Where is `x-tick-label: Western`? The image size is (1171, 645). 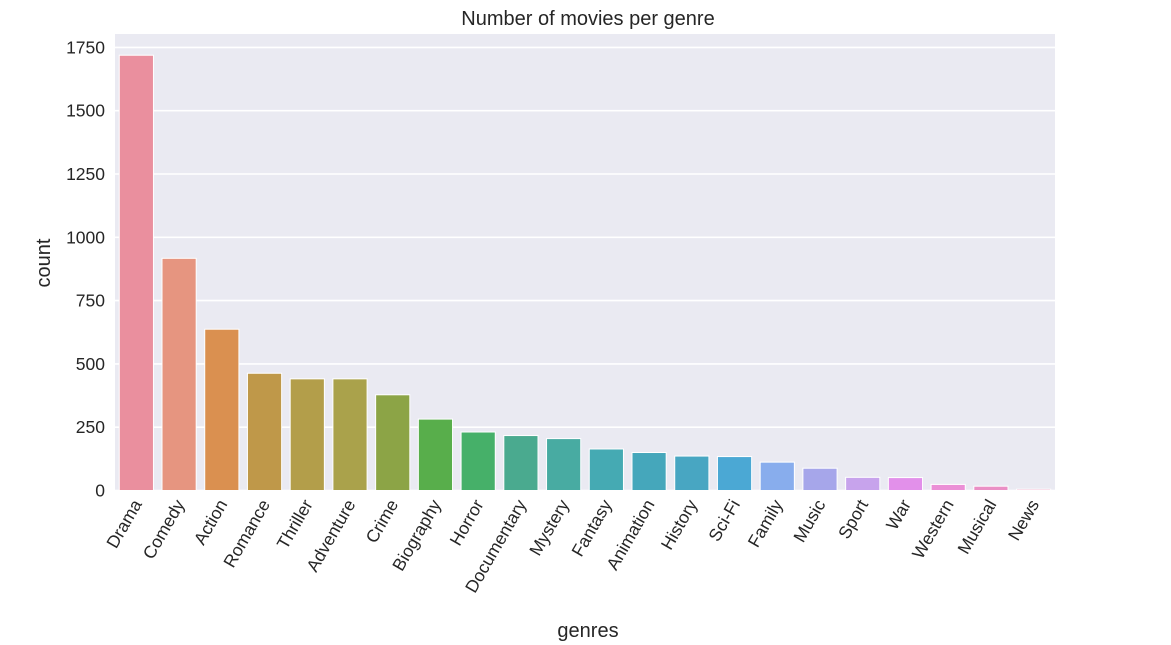 x-tick-label: Western is located at coordinates (933, 529).